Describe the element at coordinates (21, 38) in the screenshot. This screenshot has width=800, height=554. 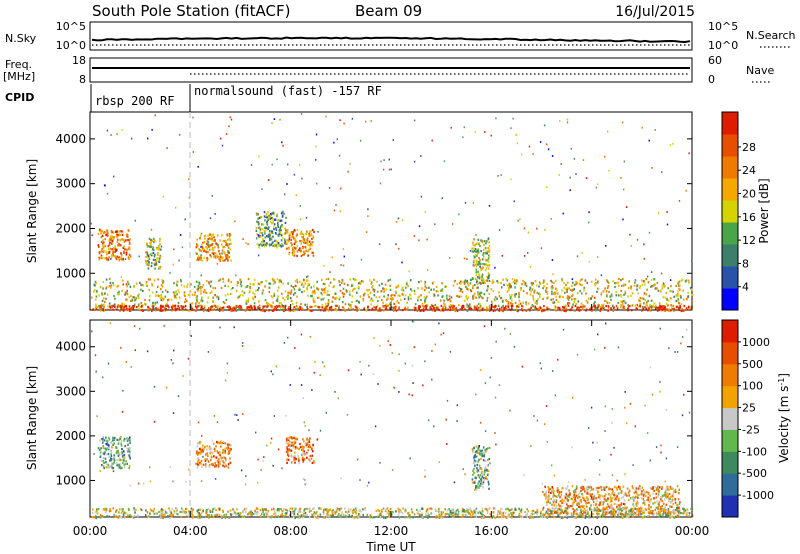
I see `nsky-label: N.Sky` at that location.